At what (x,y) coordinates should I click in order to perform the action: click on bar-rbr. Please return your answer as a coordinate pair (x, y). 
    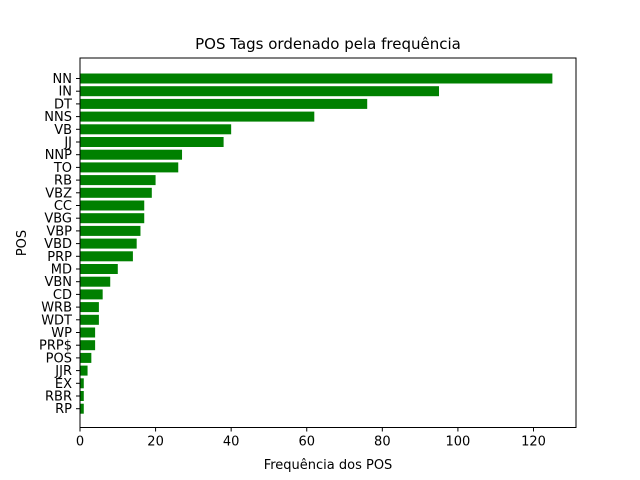
    Looking at the image, I should click on (82, 396).